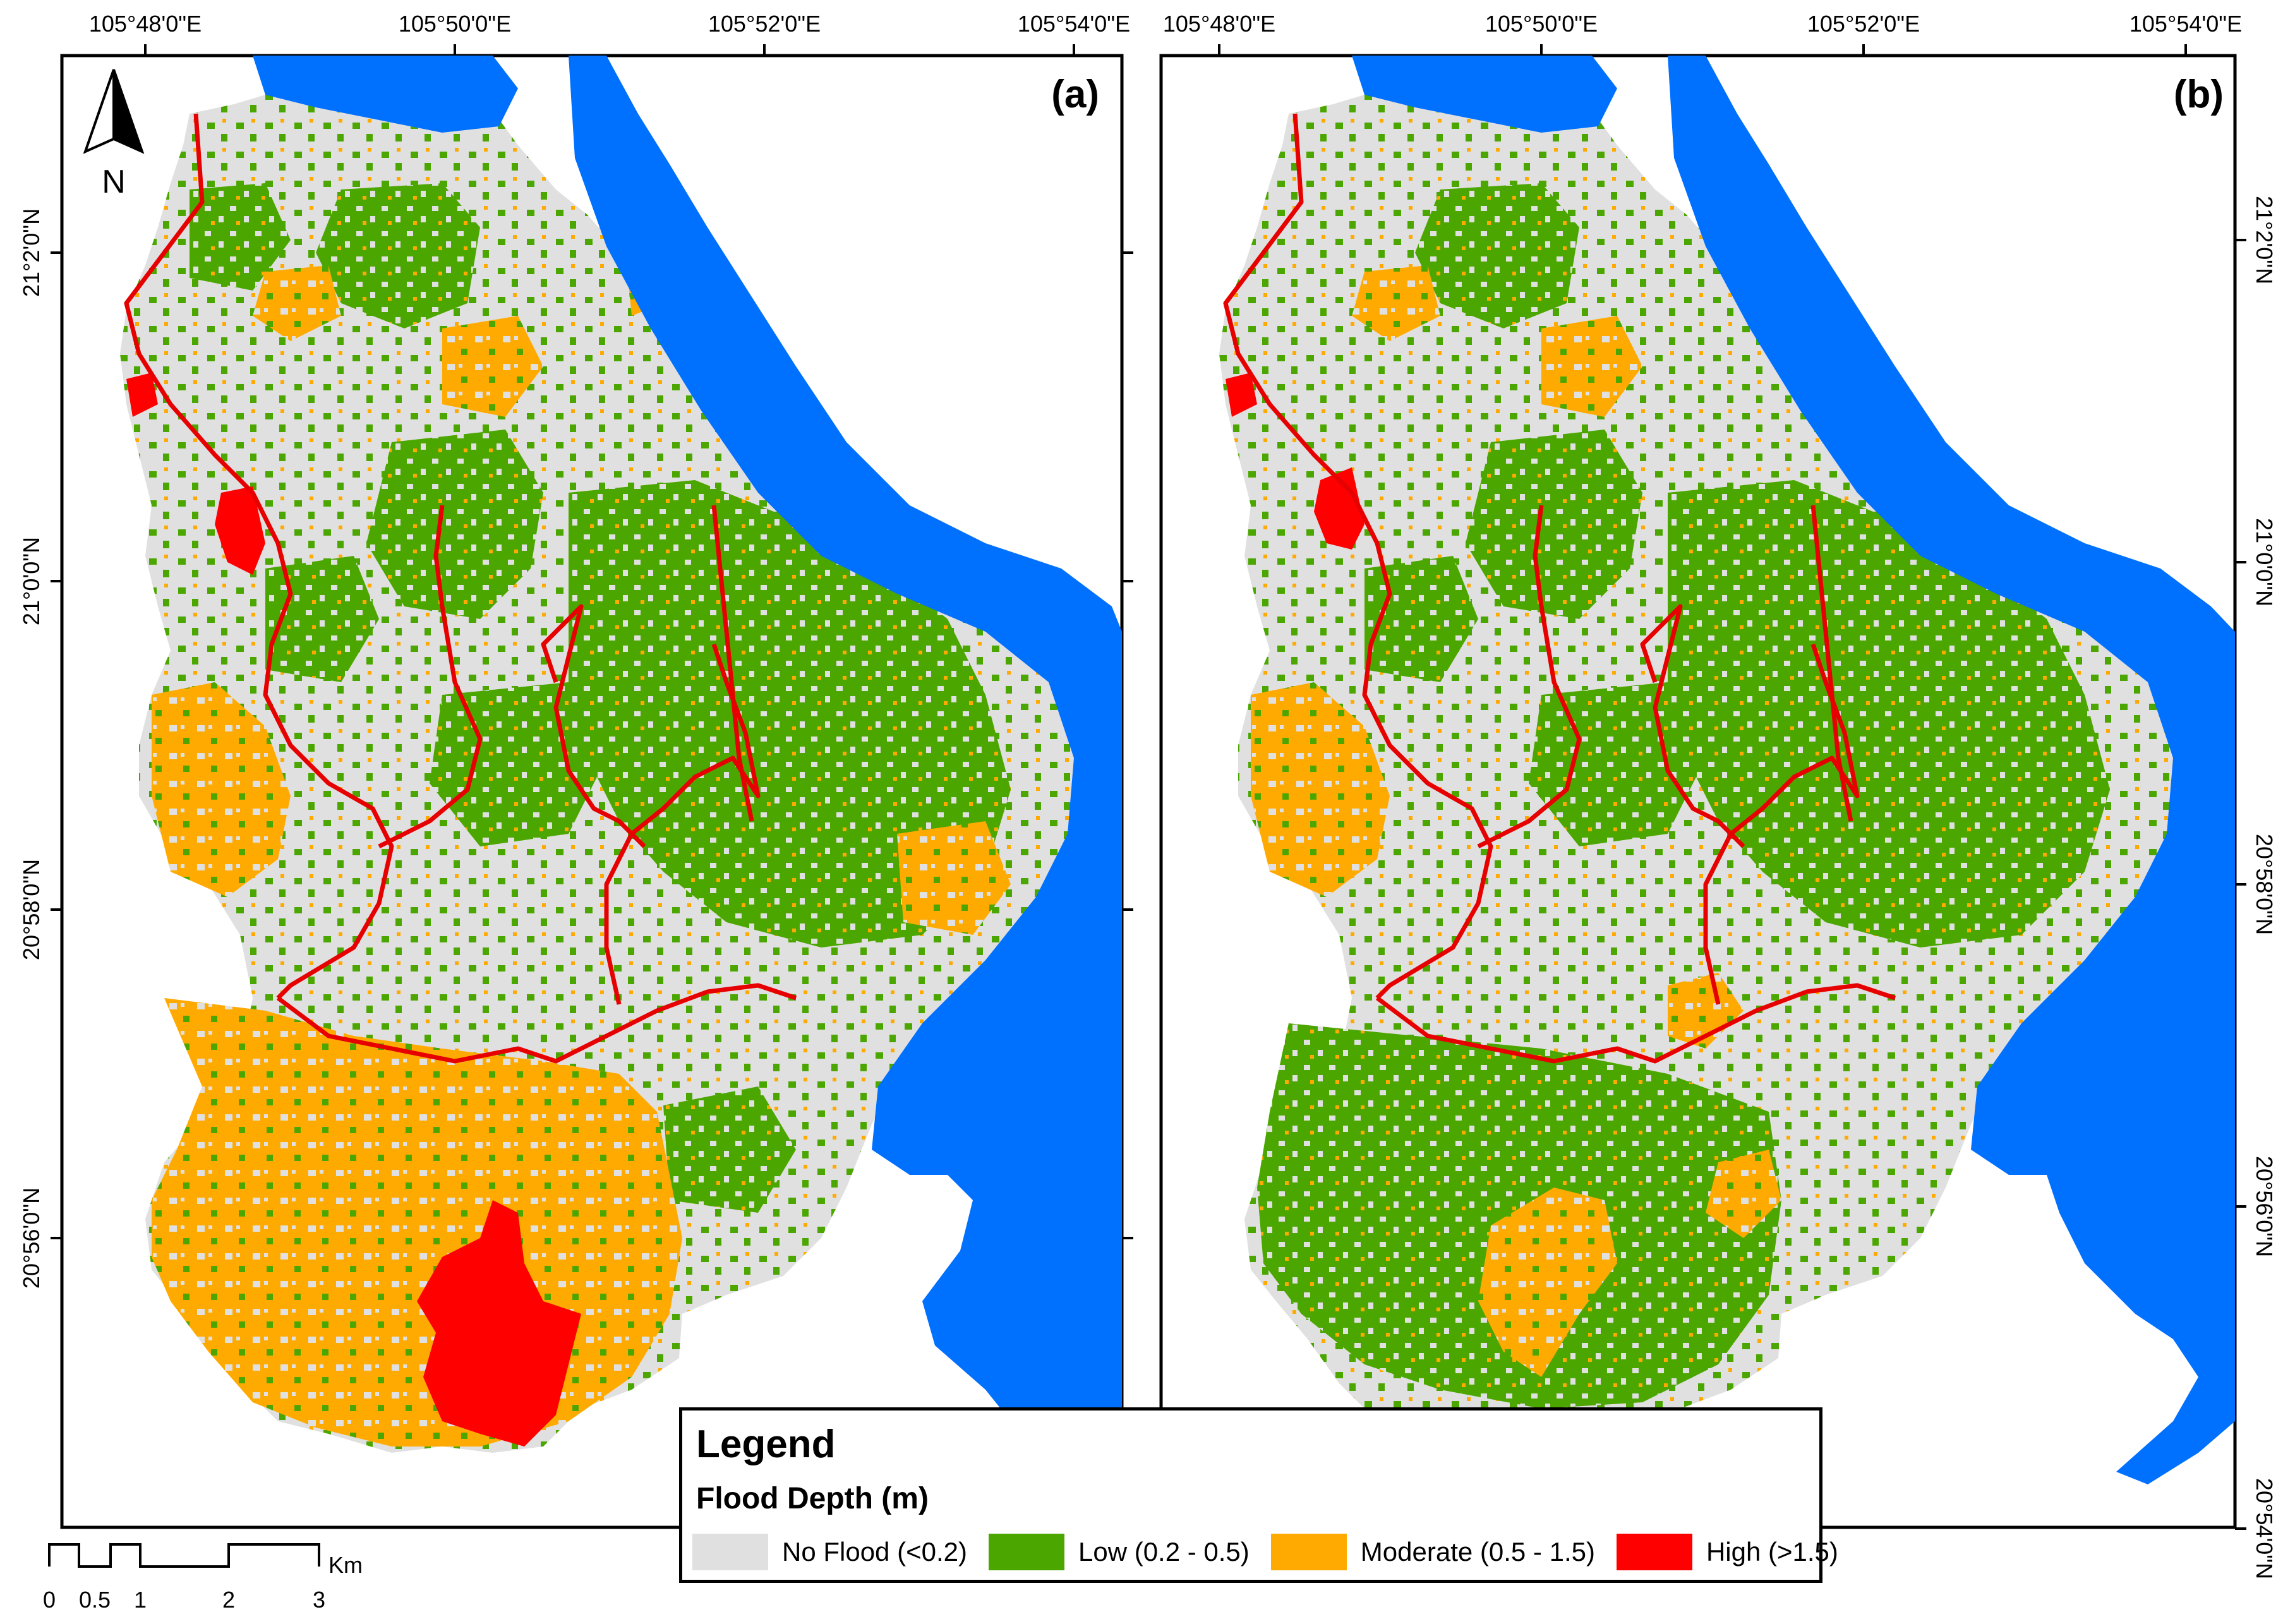  Describe the element at coordinates (353, 910) in the screenshot. I see `high-flood-zones-a` at that location.